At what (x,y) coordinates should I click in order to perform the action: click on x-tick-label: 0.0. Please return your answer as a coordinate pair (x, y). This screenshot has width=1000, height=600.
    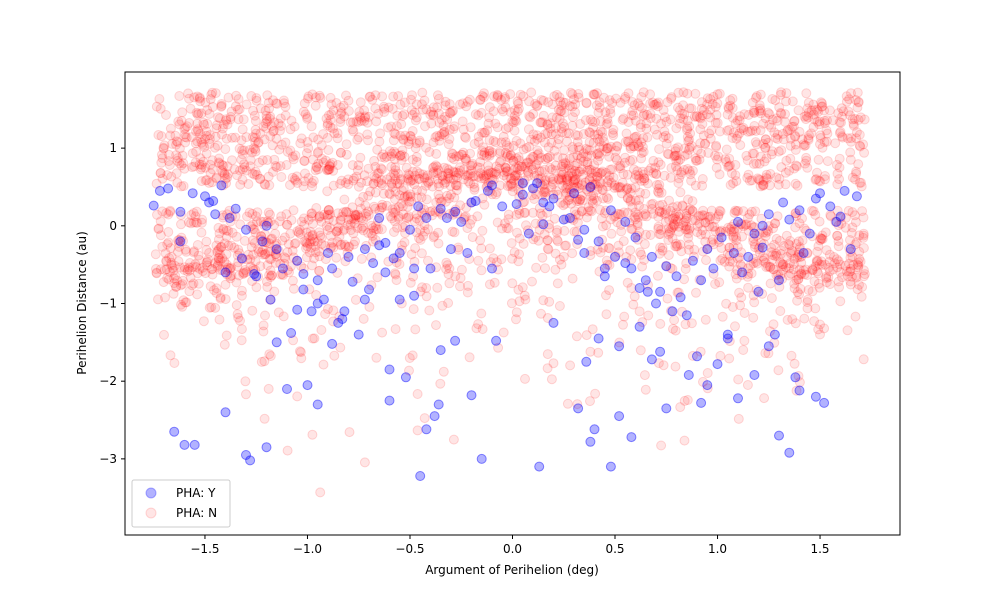
    Looking at the image, I should click on (512, 549).